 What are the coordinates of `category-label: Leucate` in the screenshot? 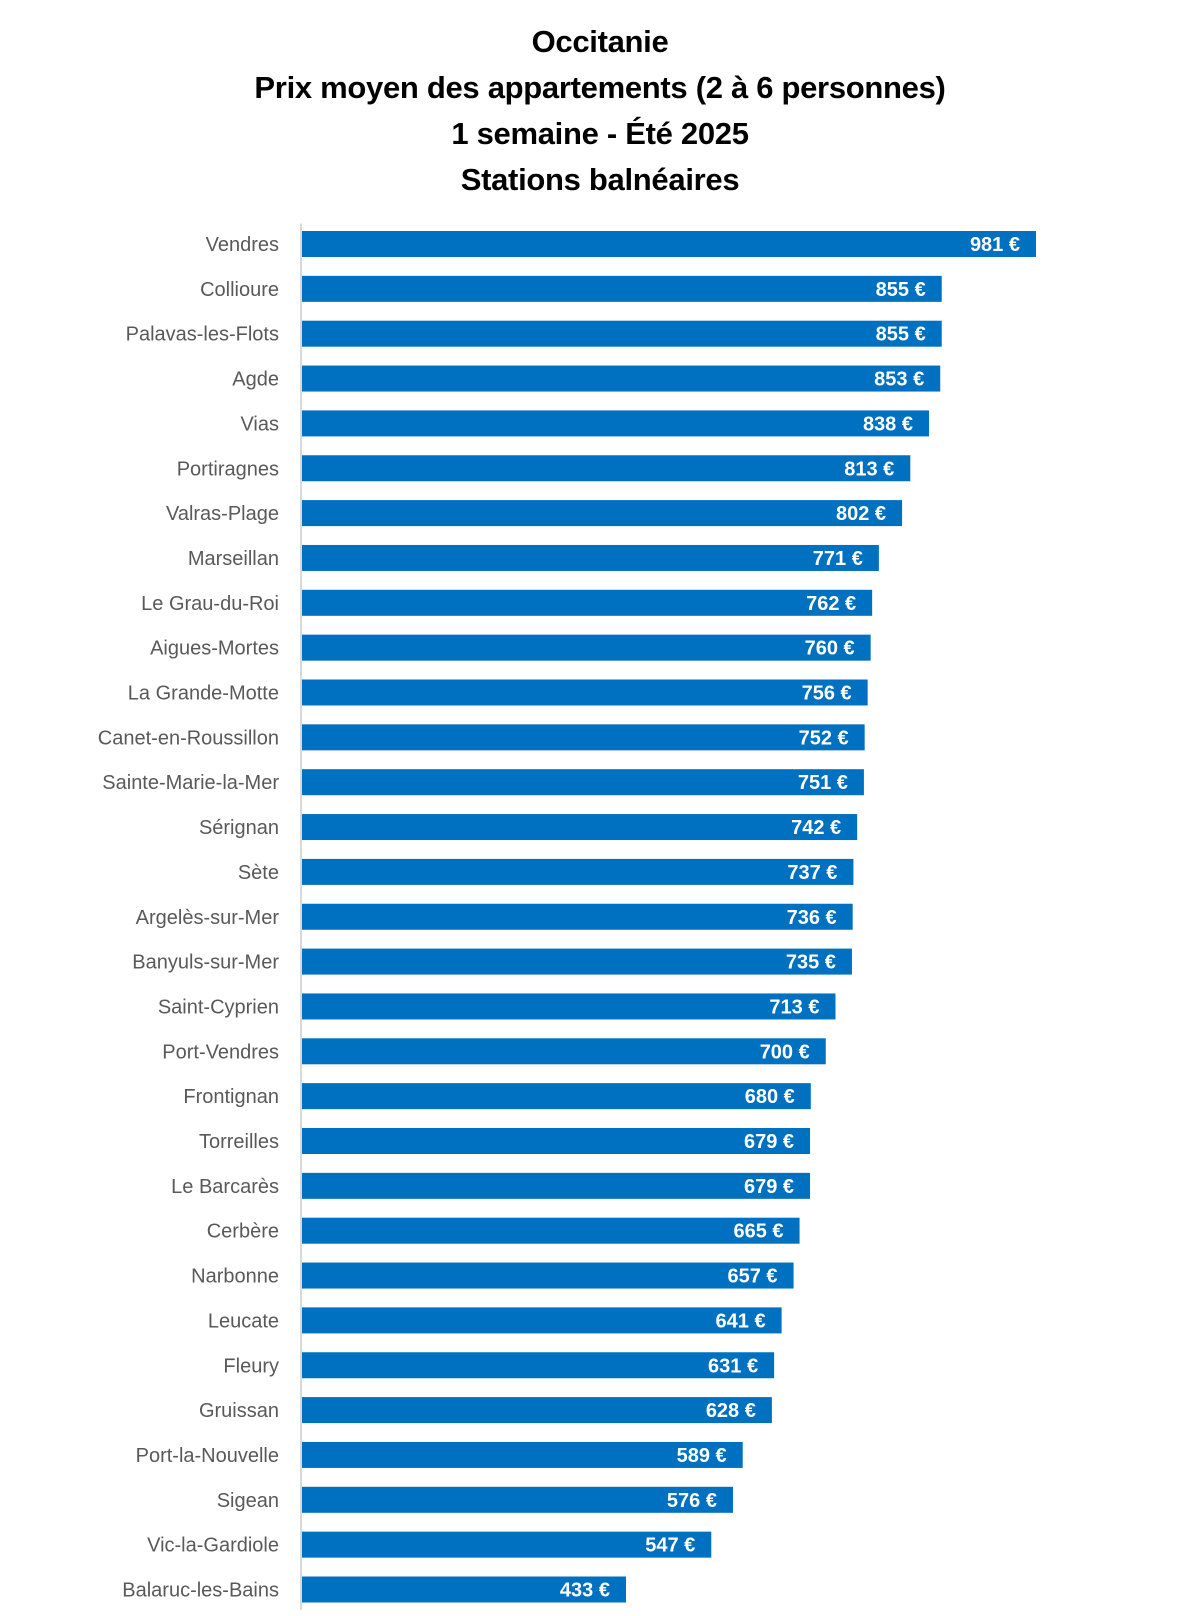 It's located at (243, 1321).